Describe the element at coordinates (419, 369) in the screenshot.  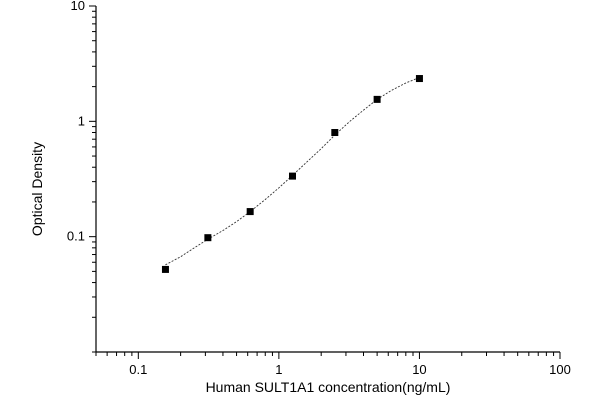
I see `x-tick-label: 10` at that location.